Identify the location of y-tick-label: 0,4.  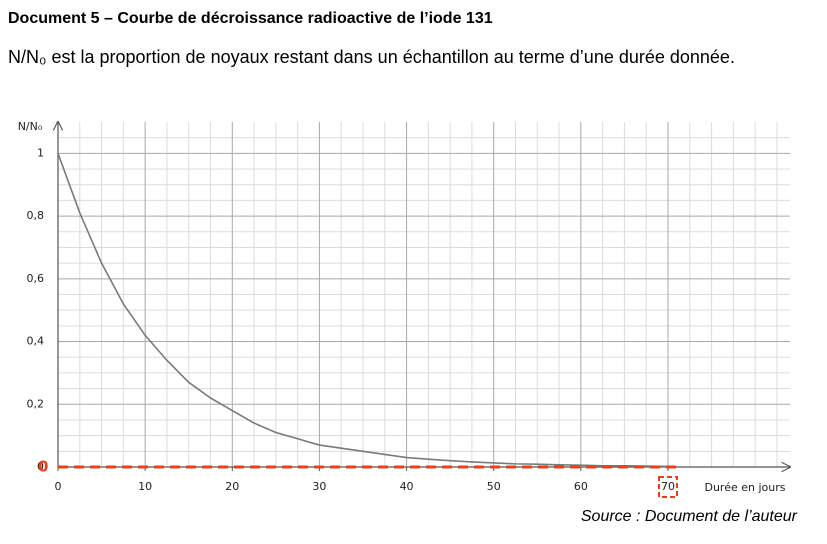
(36, 341).